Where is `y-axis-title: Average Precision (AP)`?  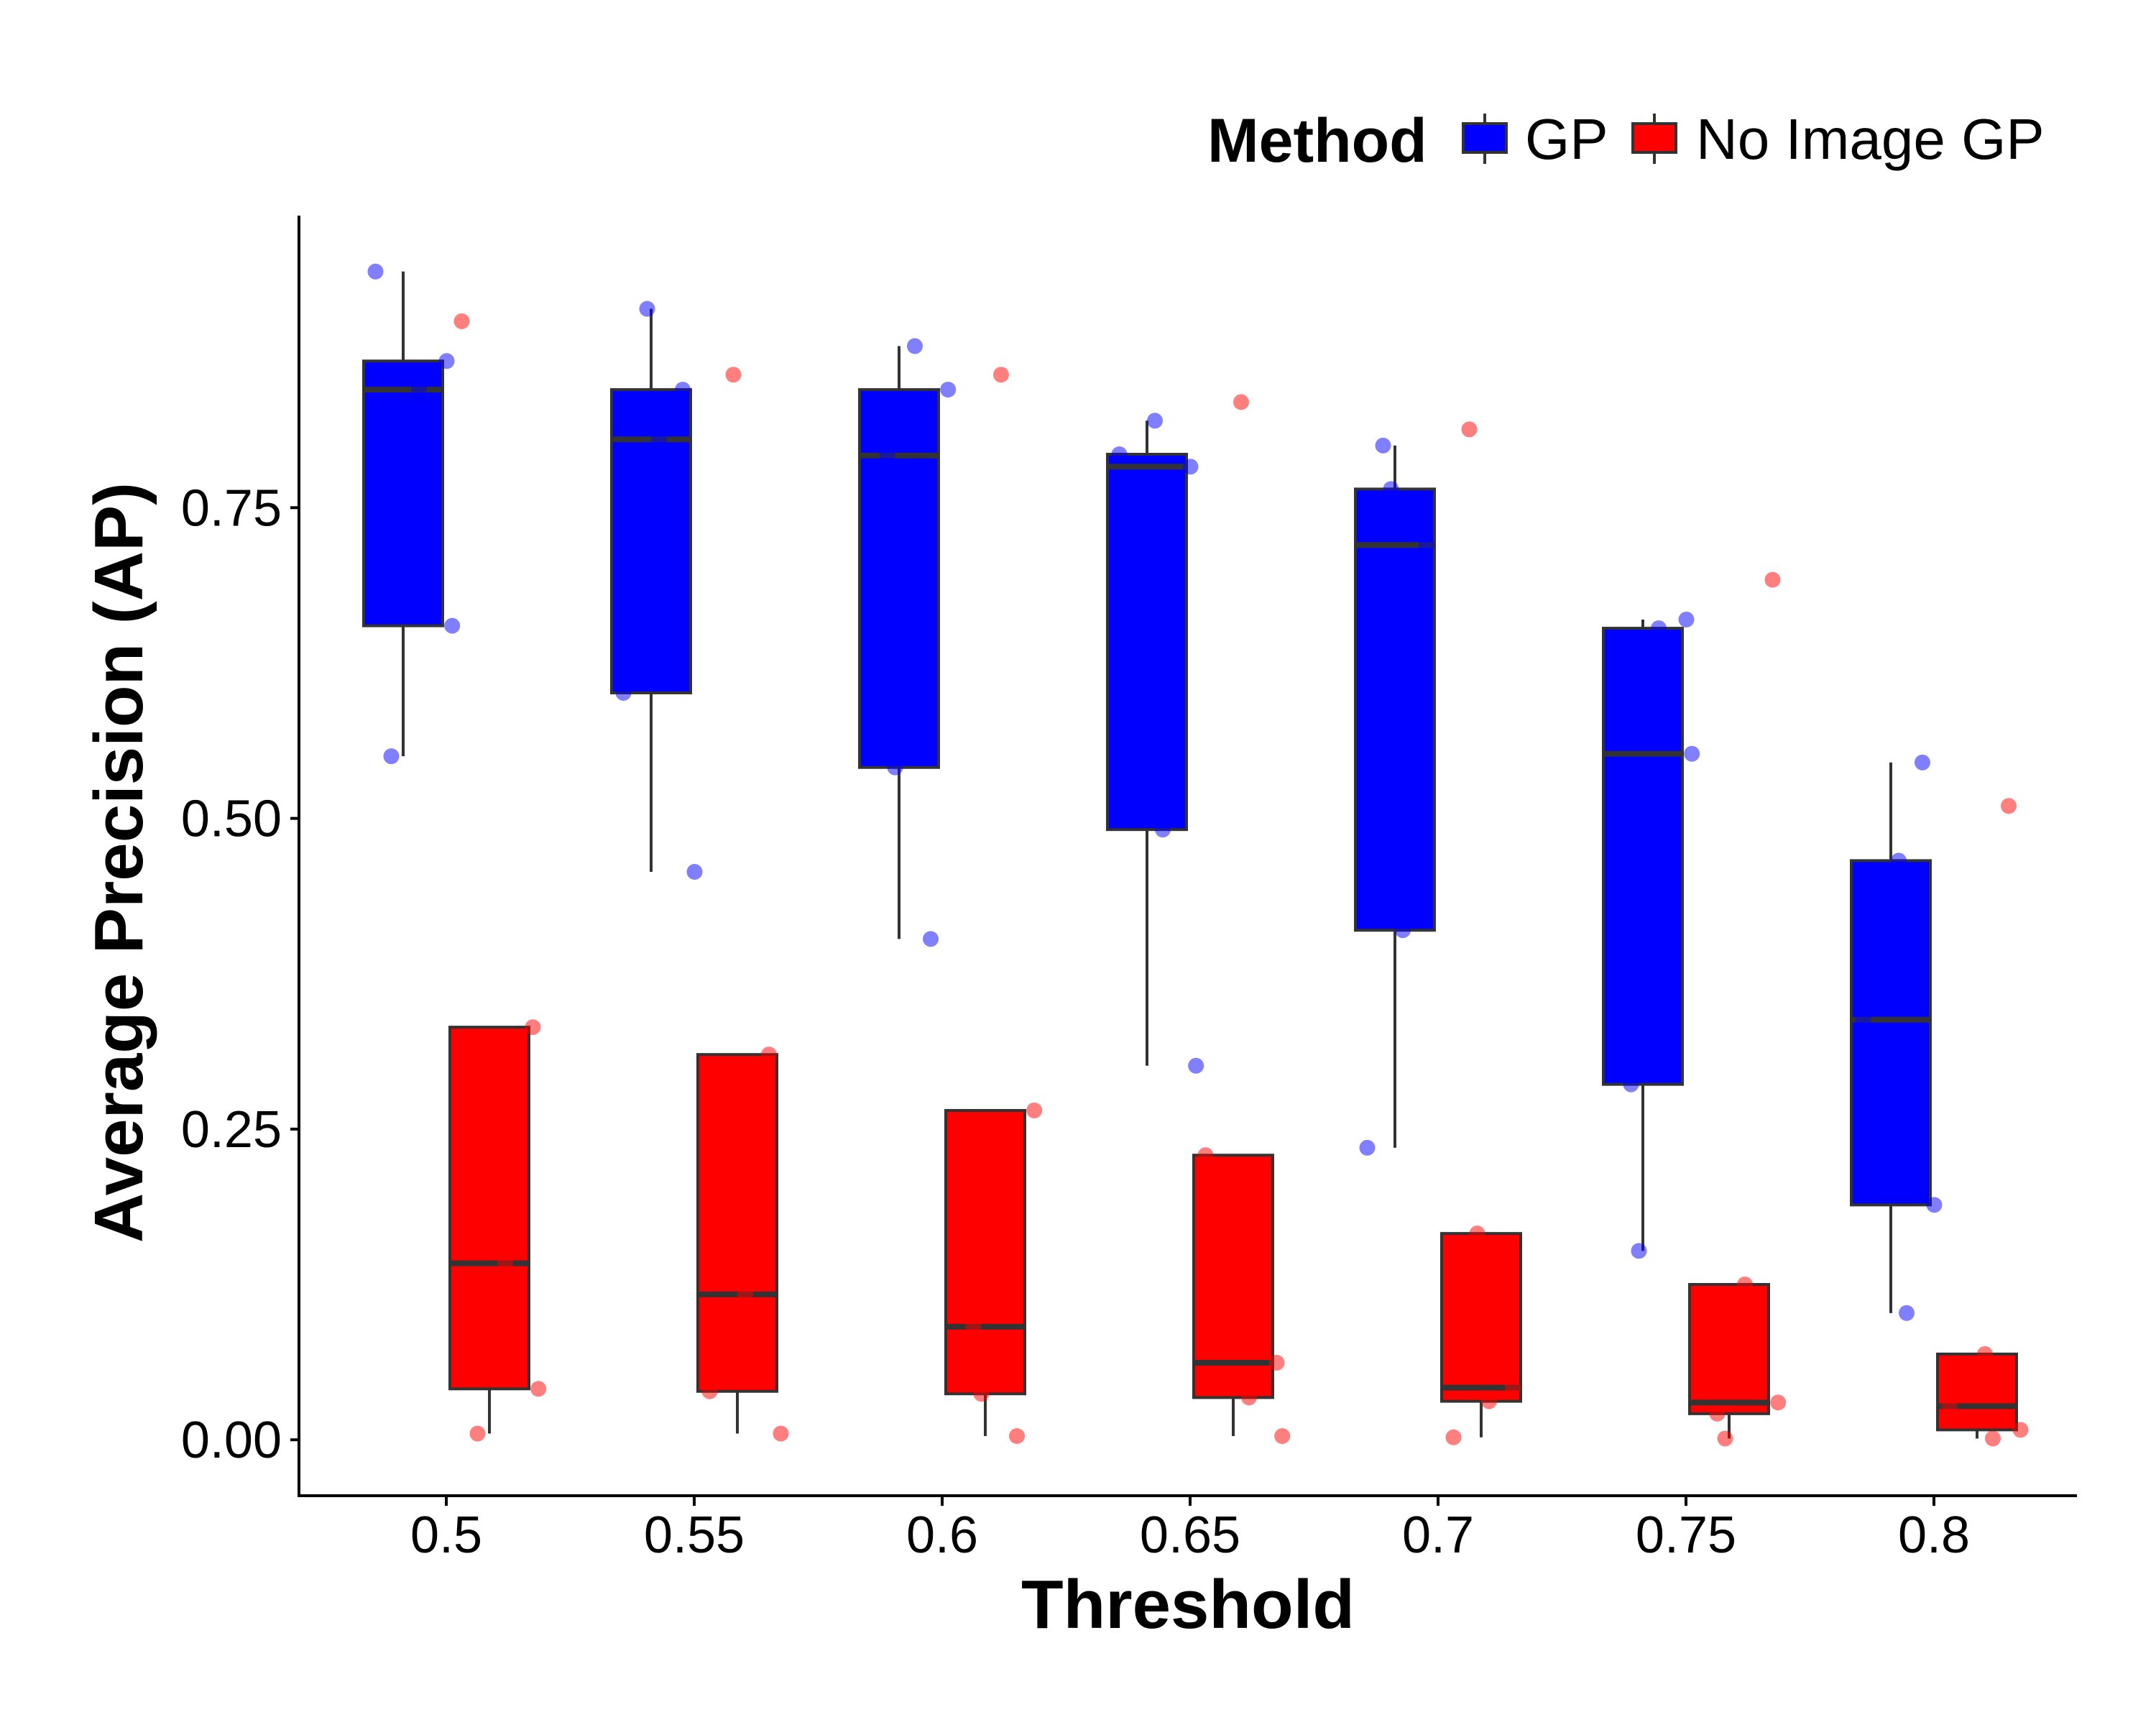 y-axis-title: Average Precision (AP) is located at coordinates (118, 862).